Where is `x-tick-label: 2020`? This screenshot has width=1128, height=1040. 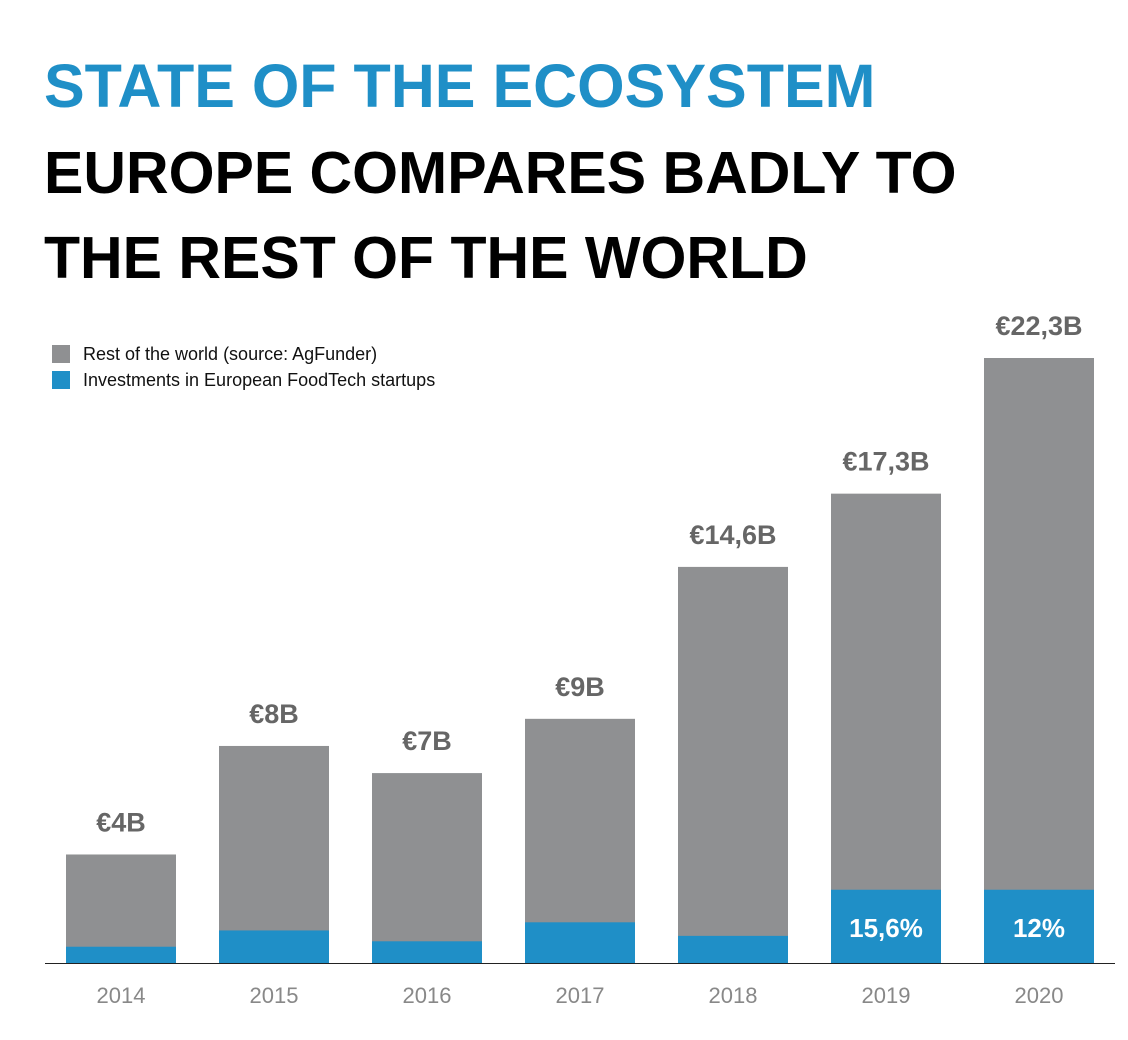 x-tick-label: 2020 is located at coordinates (1039, 995).